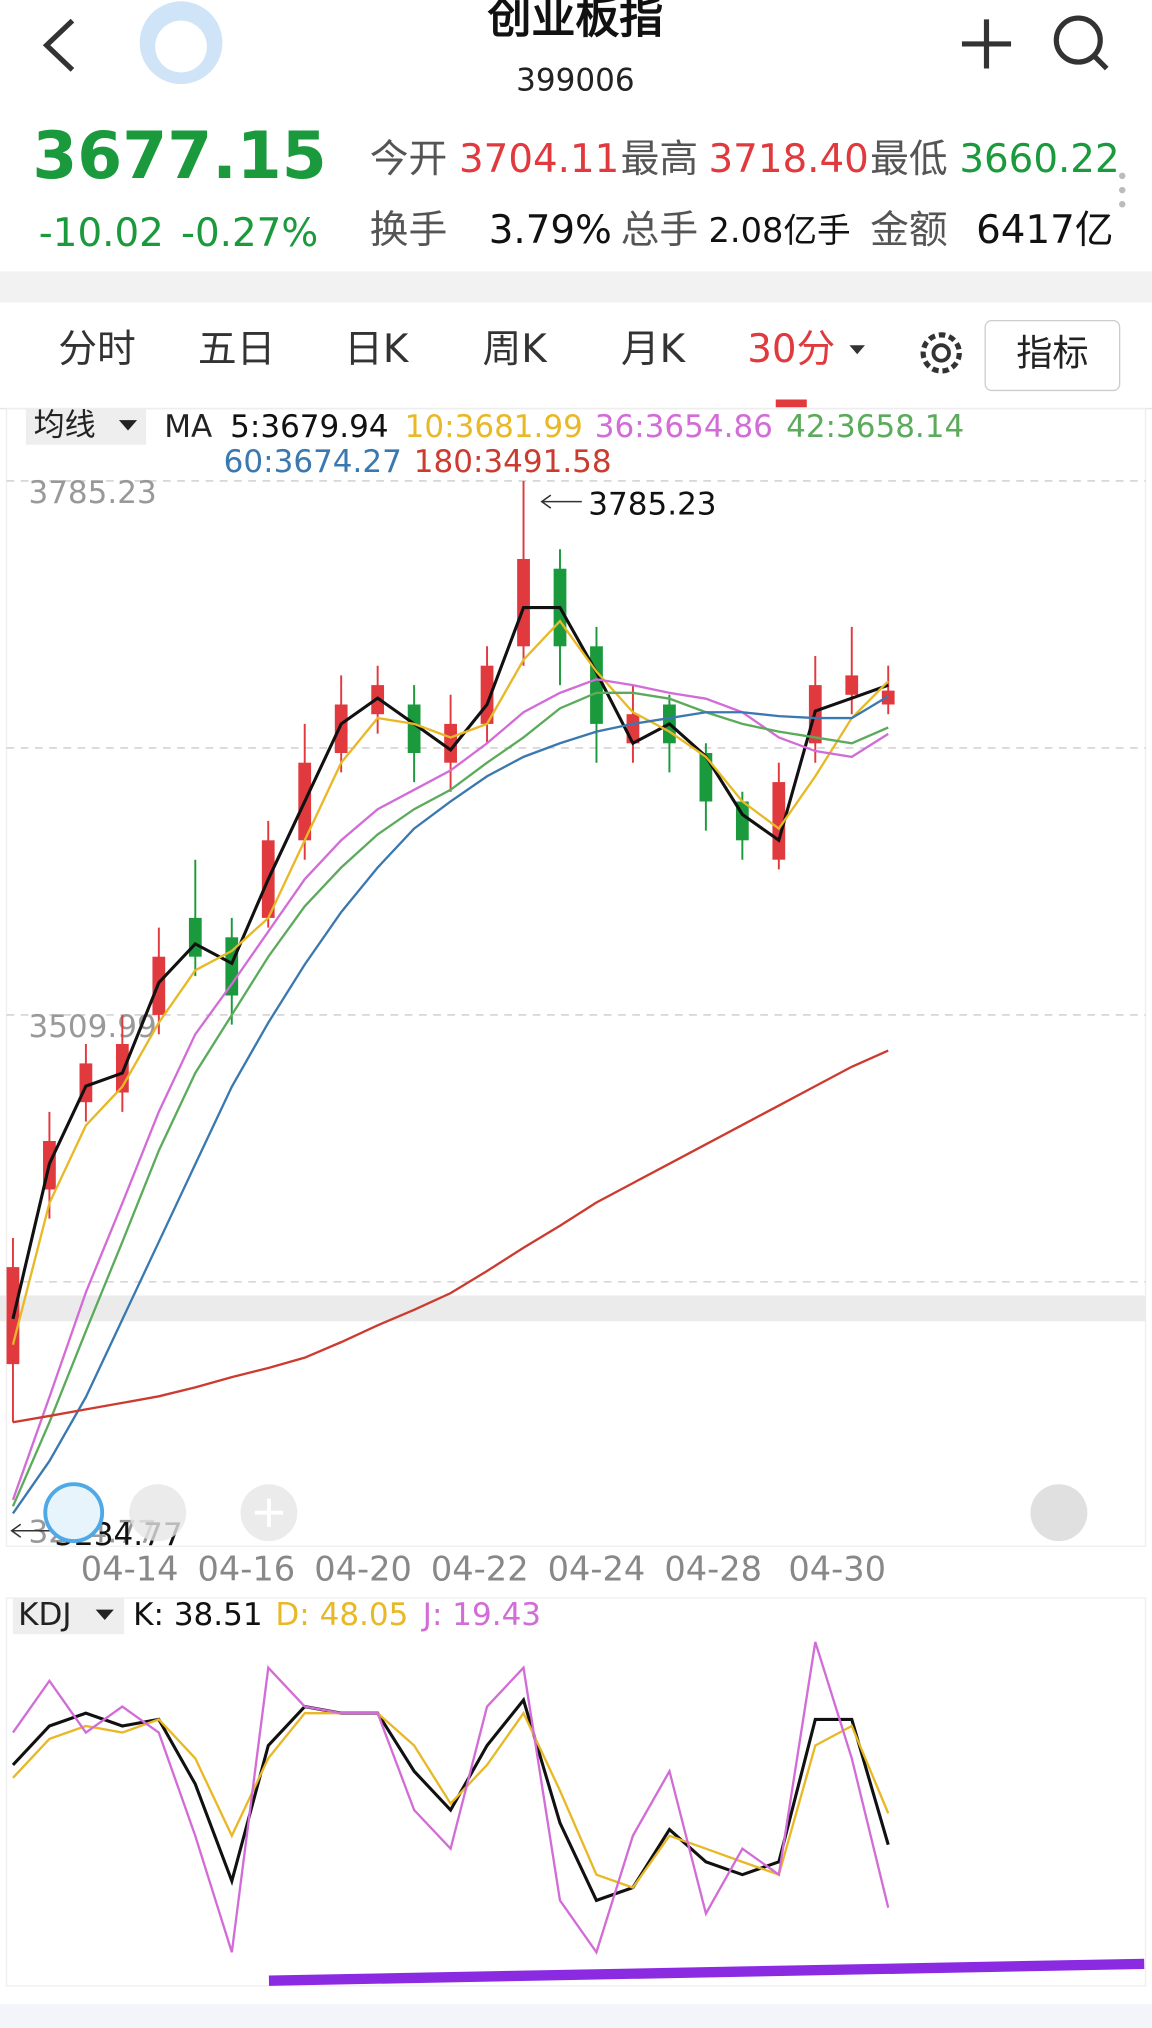 The image size is (1152, 2028). I want to click on ma-selector-arrow, so click(128, 425).